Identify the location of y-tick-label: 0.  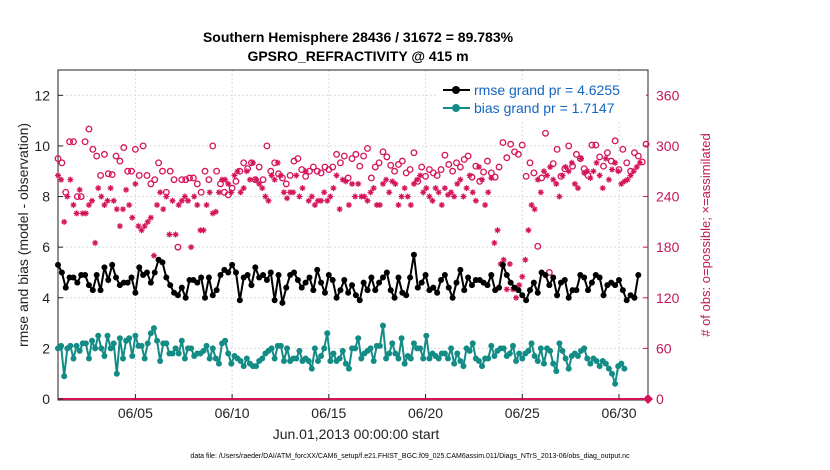
(46, 399).